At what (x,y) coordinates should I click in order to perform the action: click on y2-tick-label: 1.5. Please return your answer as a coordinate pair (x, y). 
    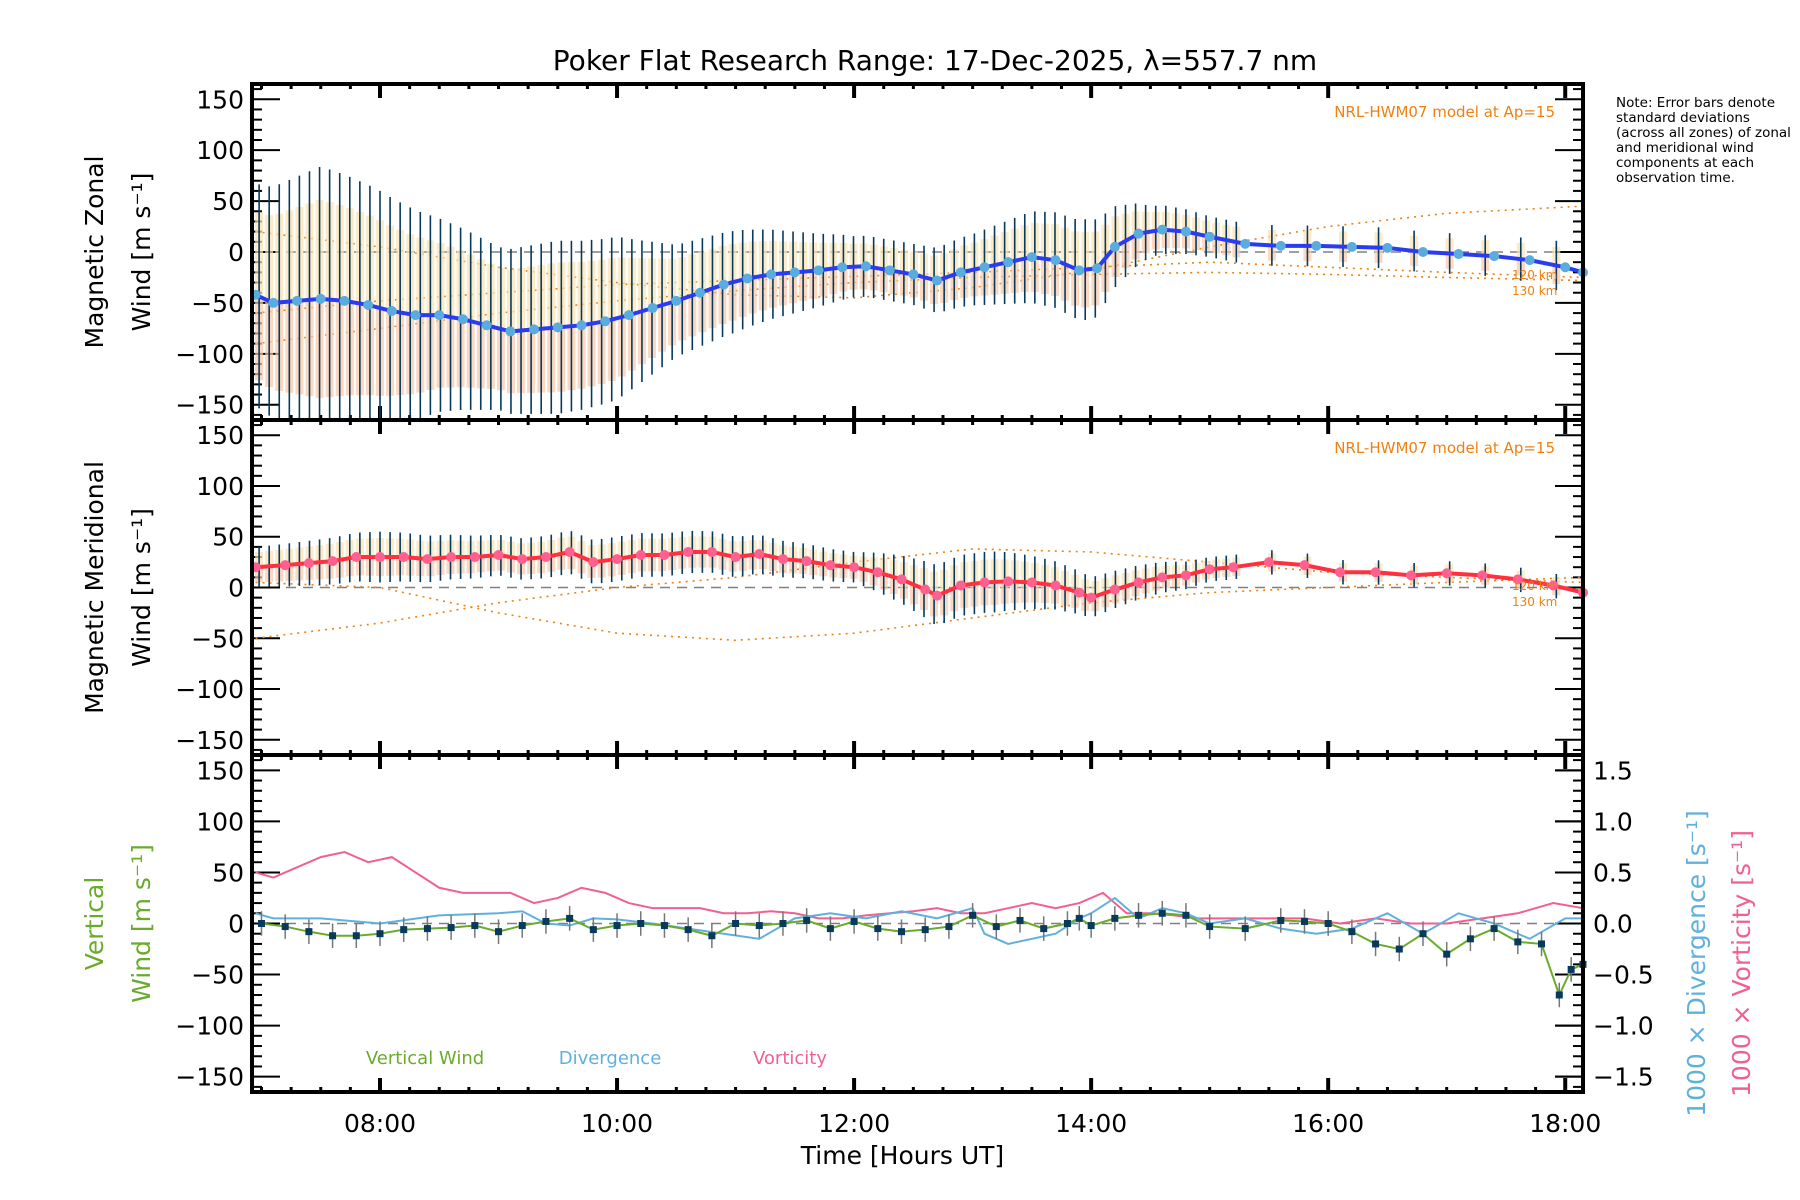
    Looking at the image, I should click on (1613, 770).